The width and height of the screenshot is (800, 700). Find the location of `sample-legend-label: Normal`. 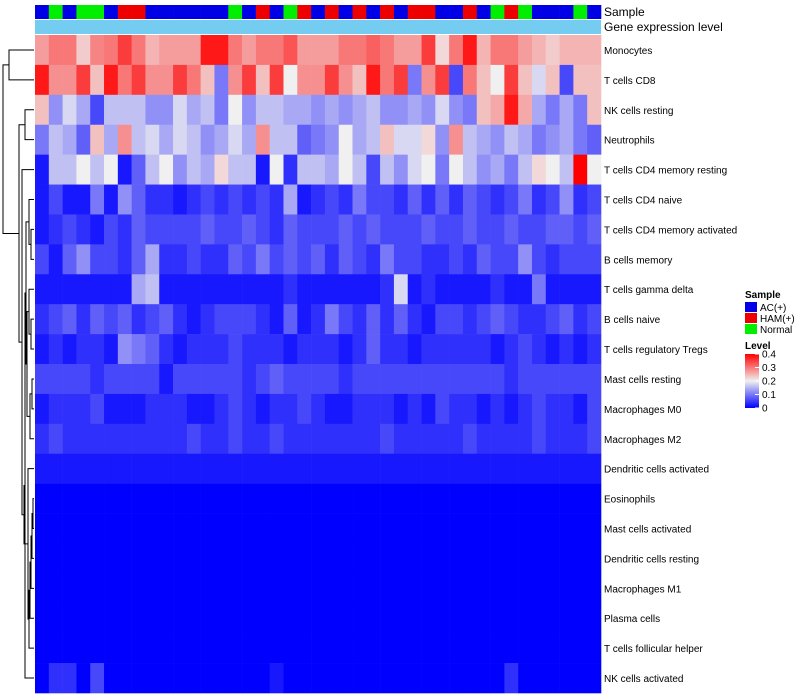

sample-legend-label: Normal is located at coordinates (776, 330).